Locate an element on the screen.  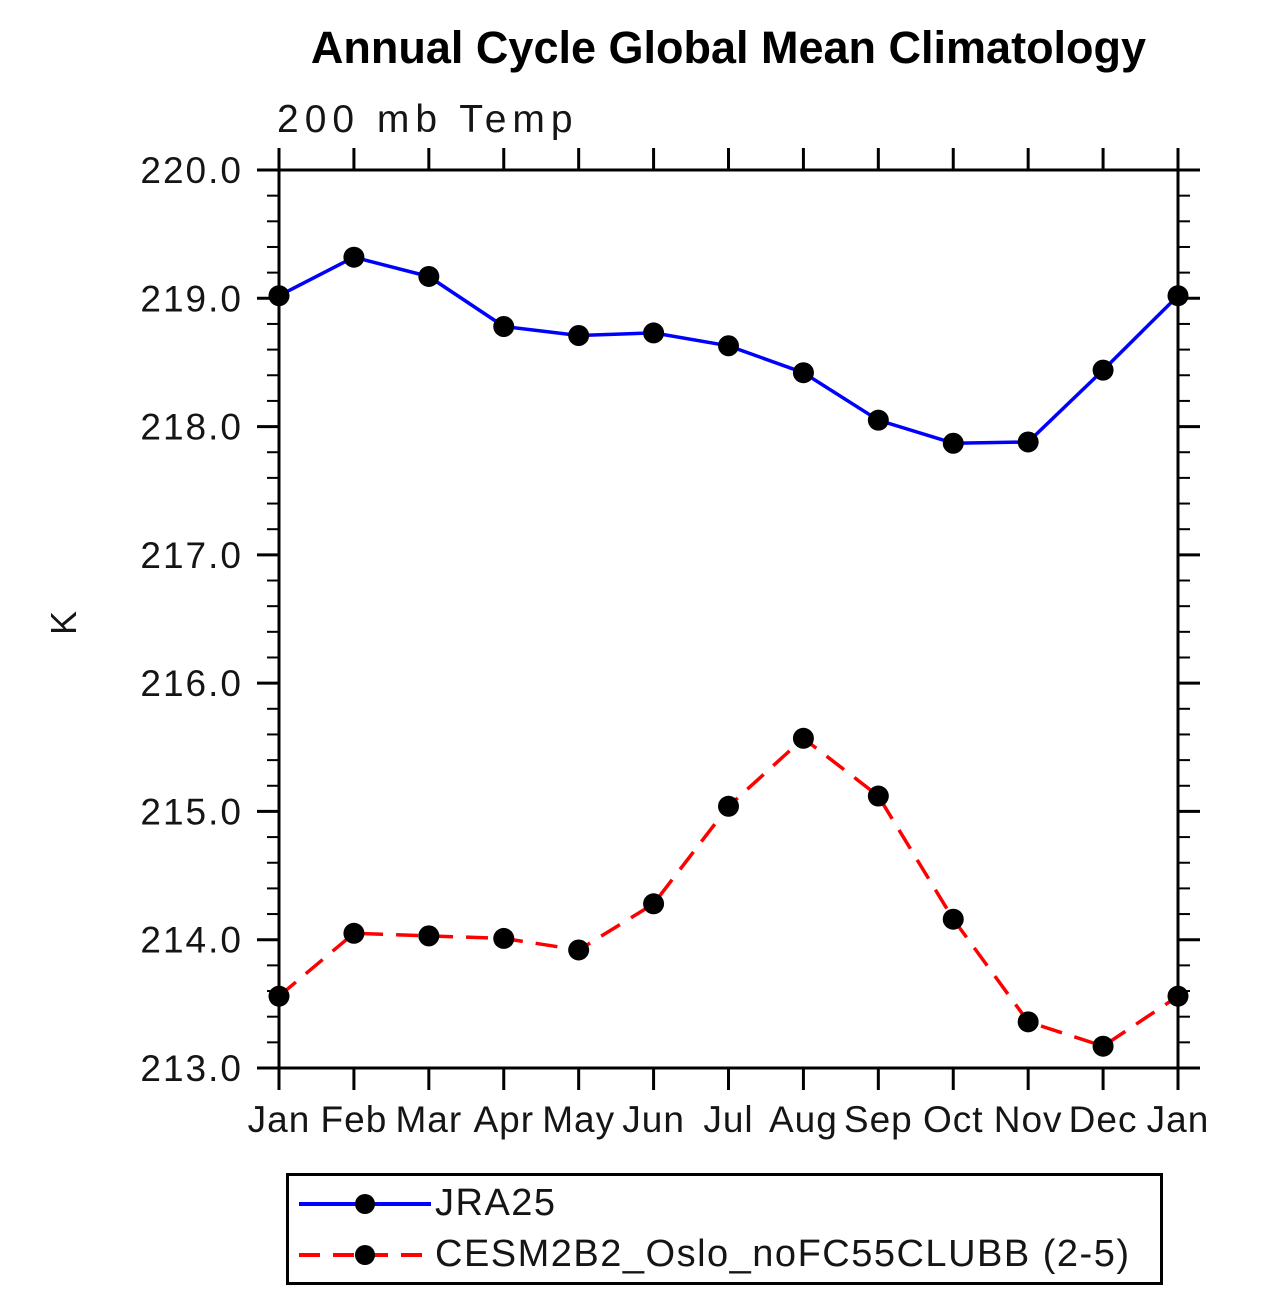
legend-item-jra25: JRA25 is located at coordinates (727, 1203).